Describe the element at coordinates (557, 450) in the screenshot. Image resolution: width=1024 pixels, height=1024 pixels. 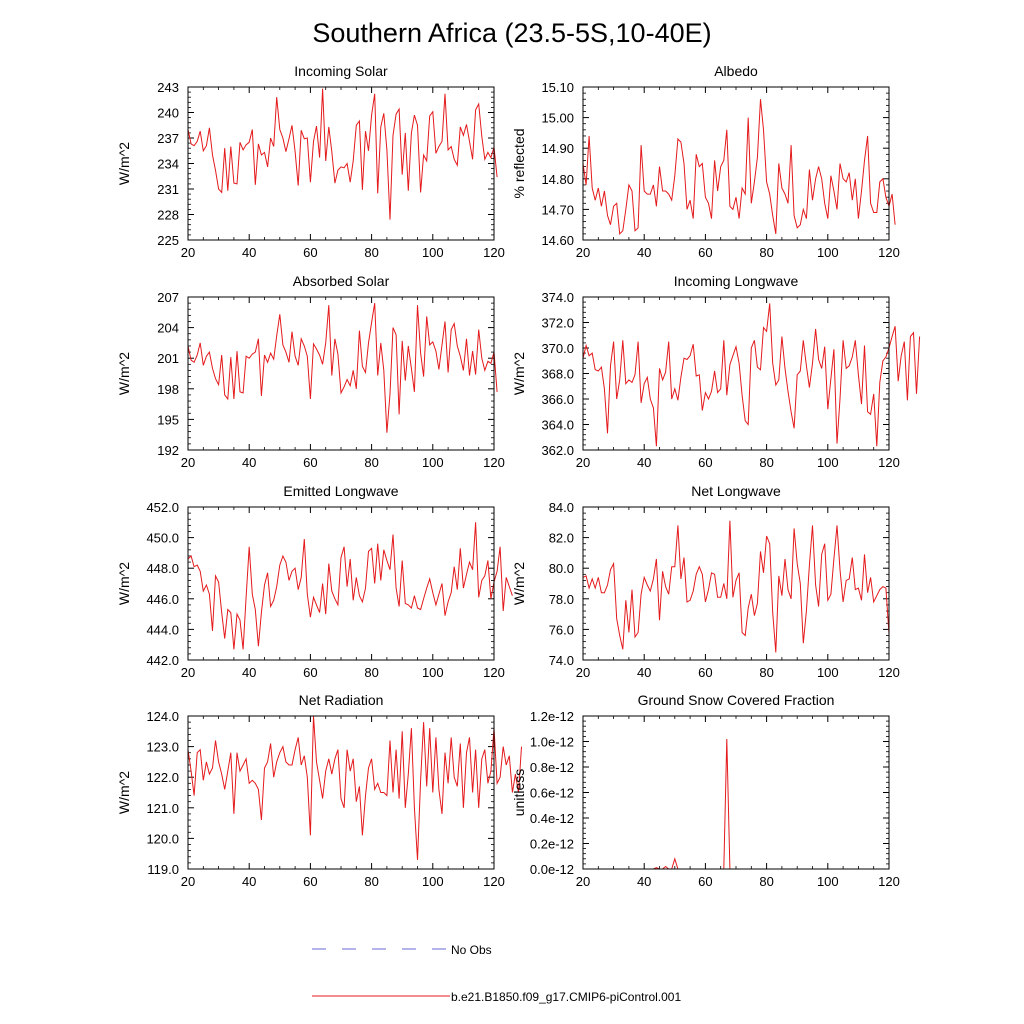
I see `y-tick-label: 362.0` at that location.